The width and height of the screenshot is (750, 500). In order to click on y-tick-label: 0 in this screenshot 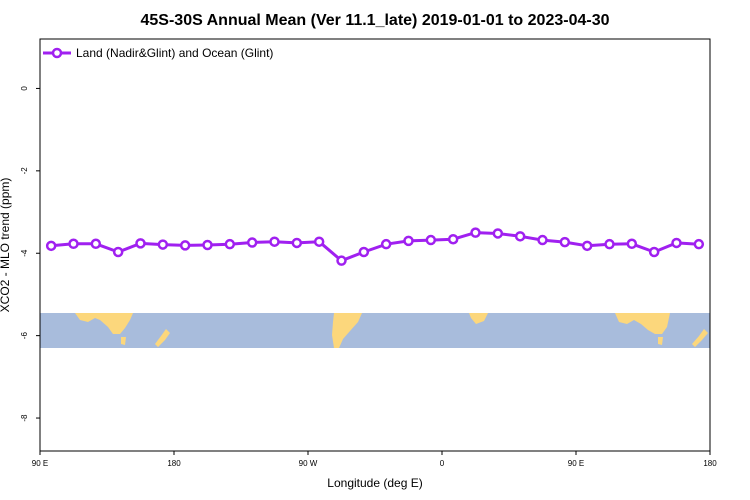, I will do `click(24, 88)`.